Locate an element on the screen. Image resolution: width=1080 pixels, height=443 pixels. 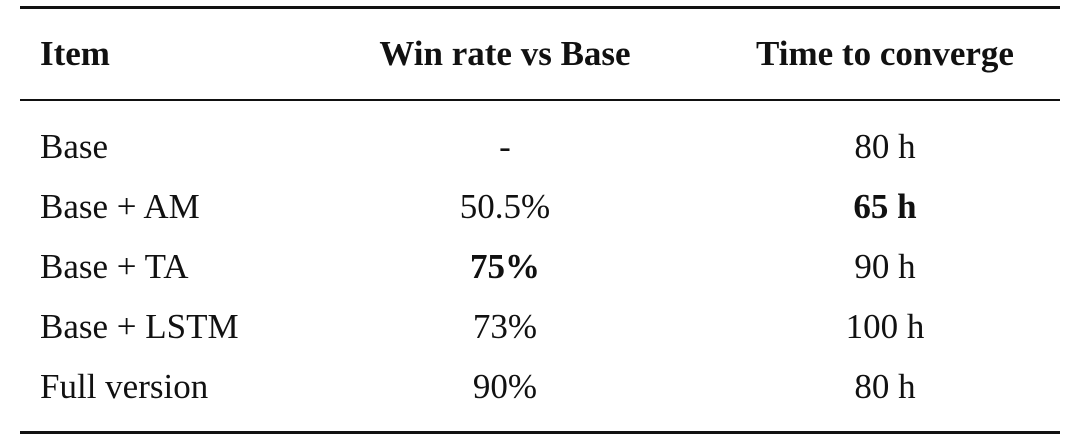
cell: 73% is located at coordinates (505, 326).